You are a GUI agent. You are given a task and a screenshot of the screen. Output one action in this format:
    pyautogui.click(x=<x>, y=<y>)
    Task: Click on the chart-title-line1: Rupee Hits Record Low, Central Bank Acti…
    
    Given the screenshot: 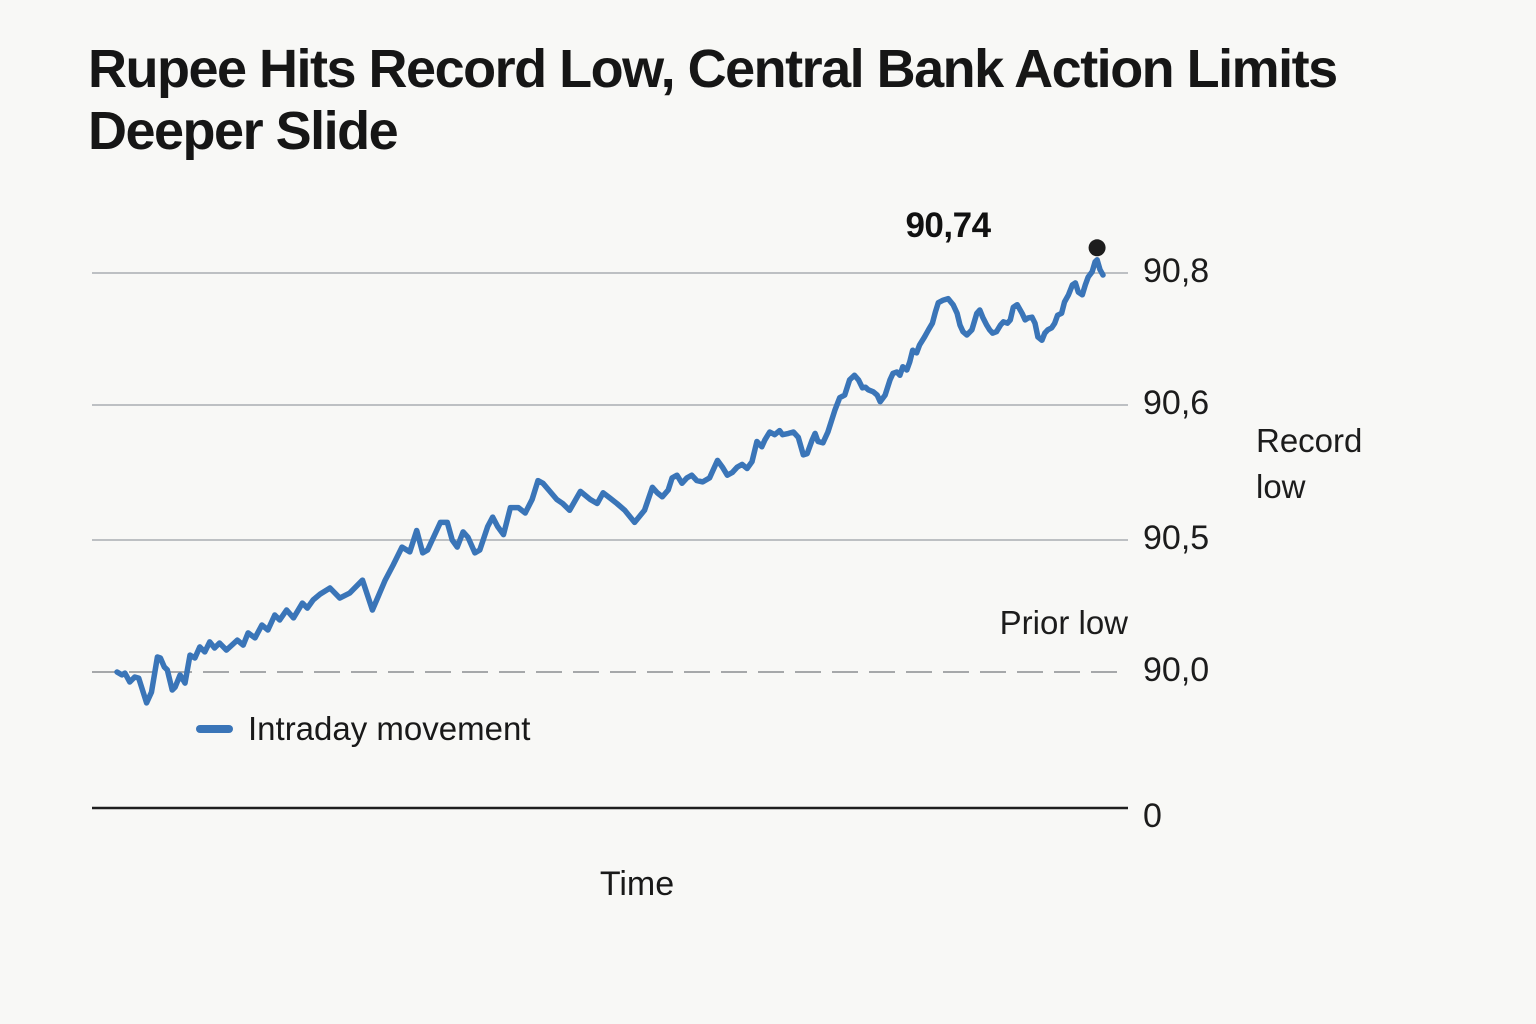 What is the action you would take?
    pyautogui.click(x=713, y=69)
    